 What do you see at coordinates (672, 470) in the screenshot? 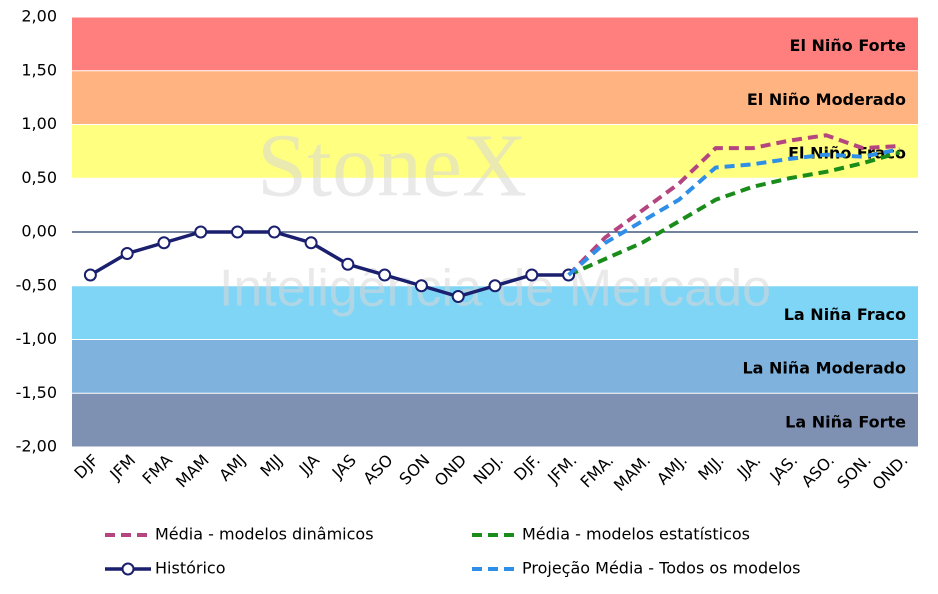
I see `x-tick-label: AMJ.` at bounding box center [672, 470].